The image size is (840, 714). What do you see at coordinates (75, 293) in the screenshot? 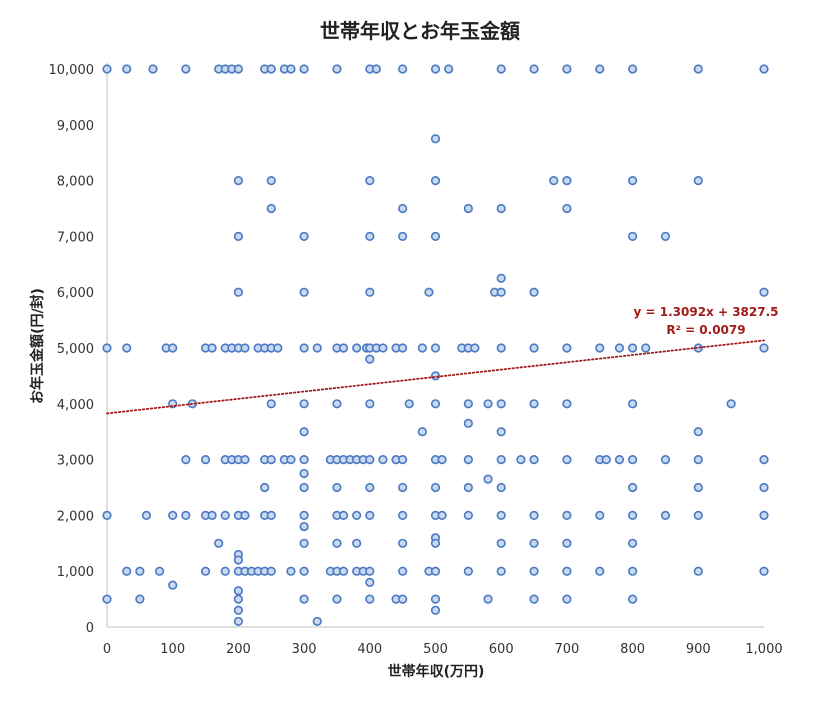
I see `y-tick-label: 6,000` at bounding box center [75, 293].